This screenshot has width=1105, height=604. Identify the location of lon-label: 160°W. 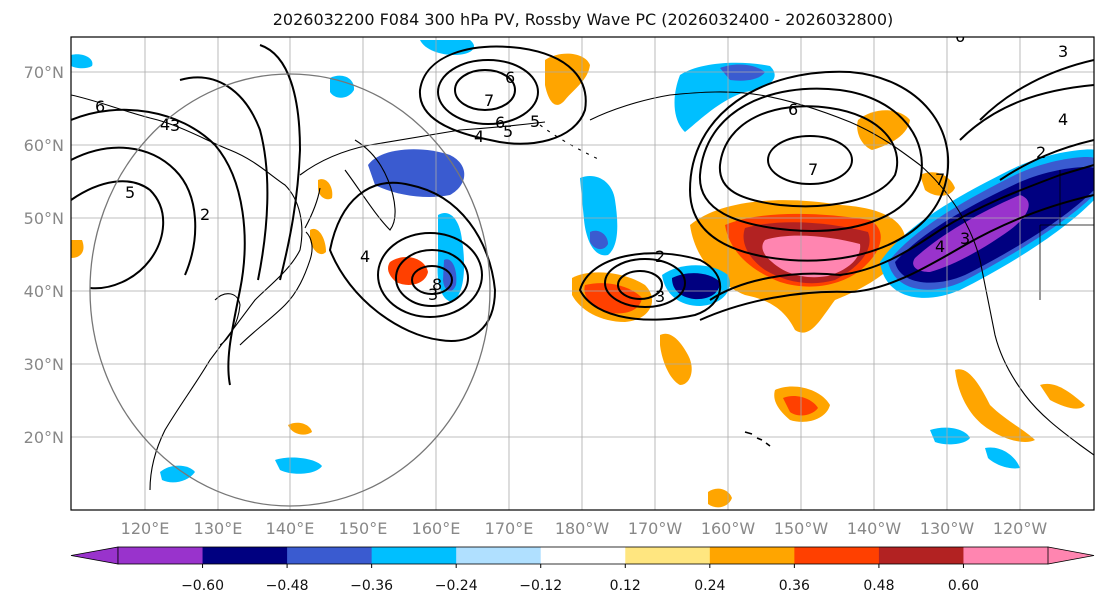
(728, 528).